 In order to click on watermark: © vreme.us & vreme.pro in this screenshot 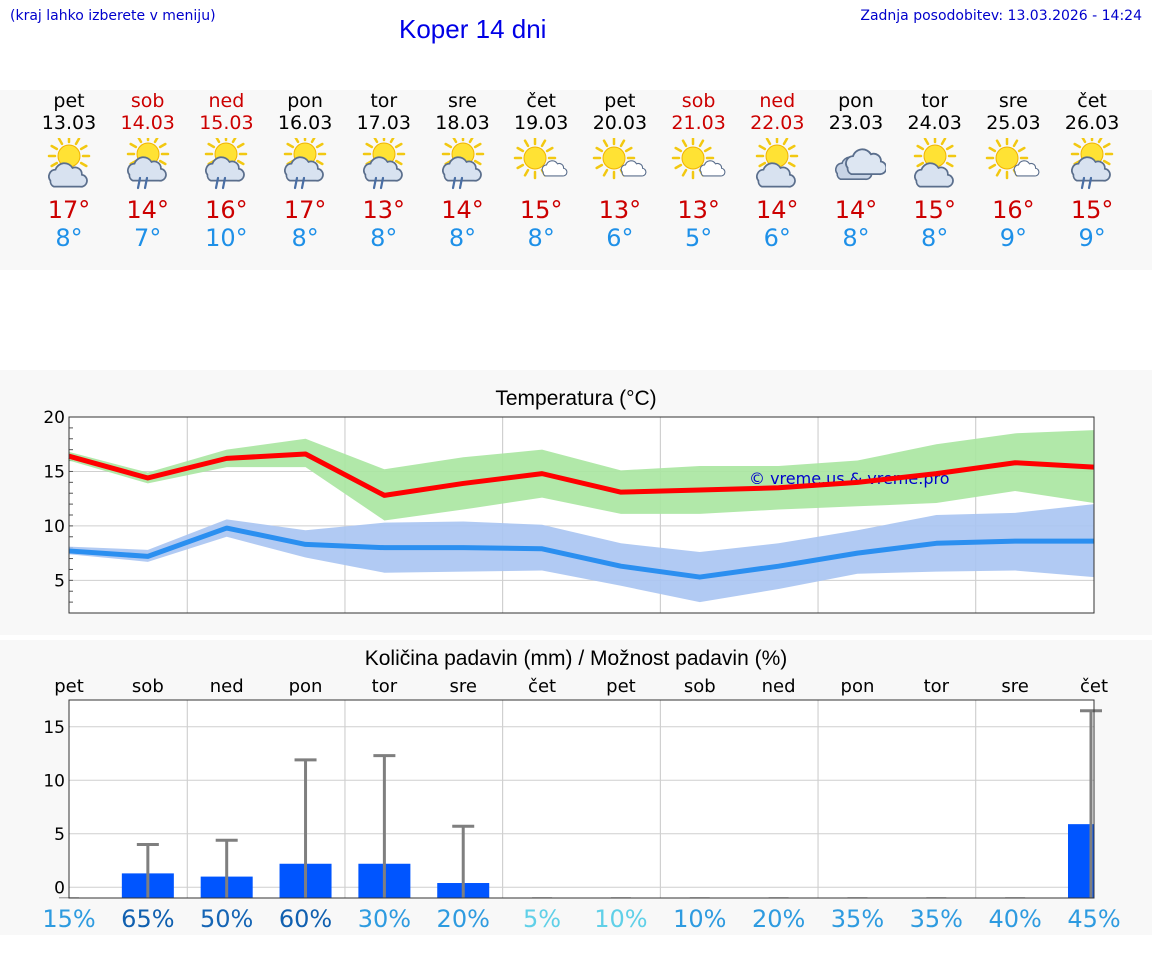, I will do `click(849, 478)`.